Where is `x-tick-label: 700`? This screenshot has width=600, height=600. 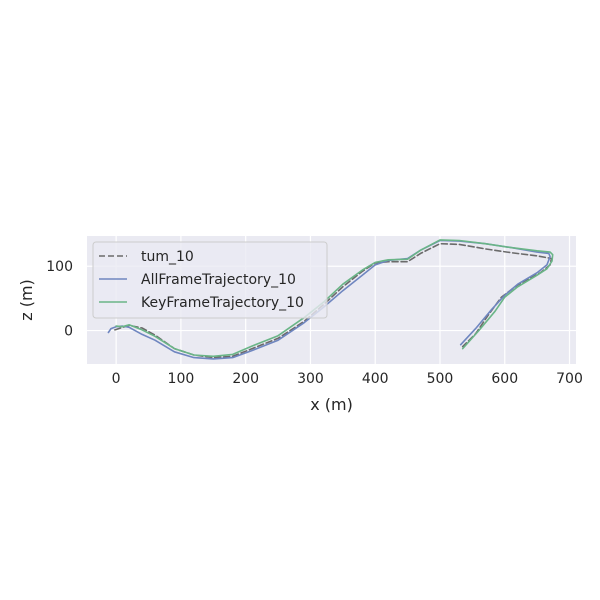 x-tick-label: 700 is located at coordinates (569, 379).